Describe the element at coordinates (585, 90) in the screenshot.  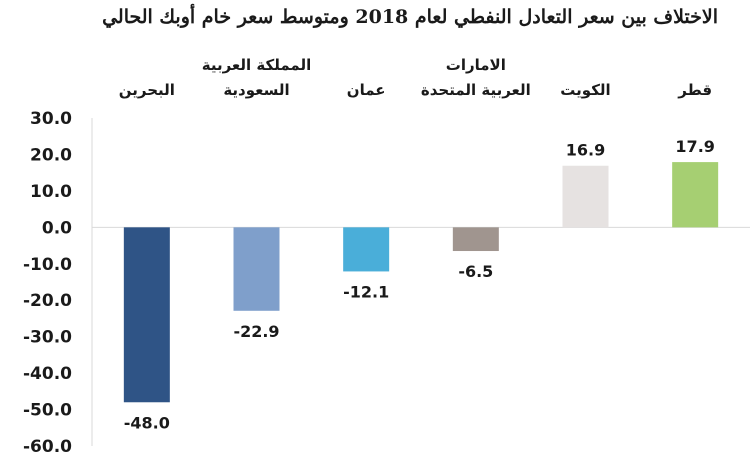
I see `category-label: الكويت` at that location.